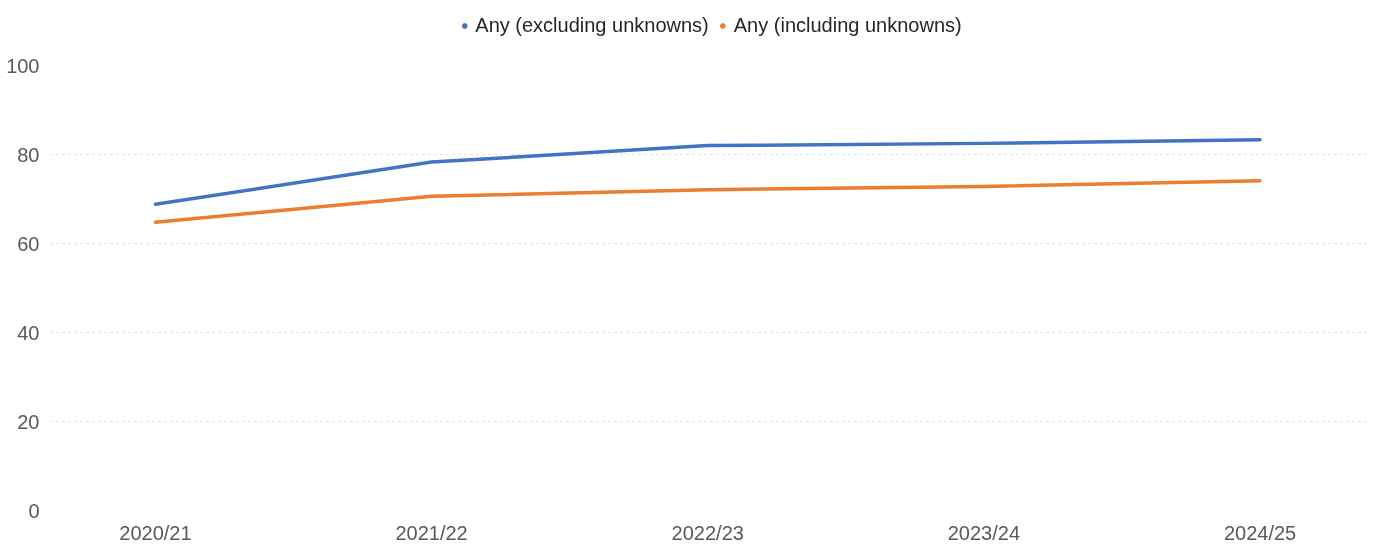 This screenshot has width=1391, height=558. What do you see at coordinates (155, 532) in the screenshot?
I see `x-tick-label: 2020/21` at bounding box center [155, 532].